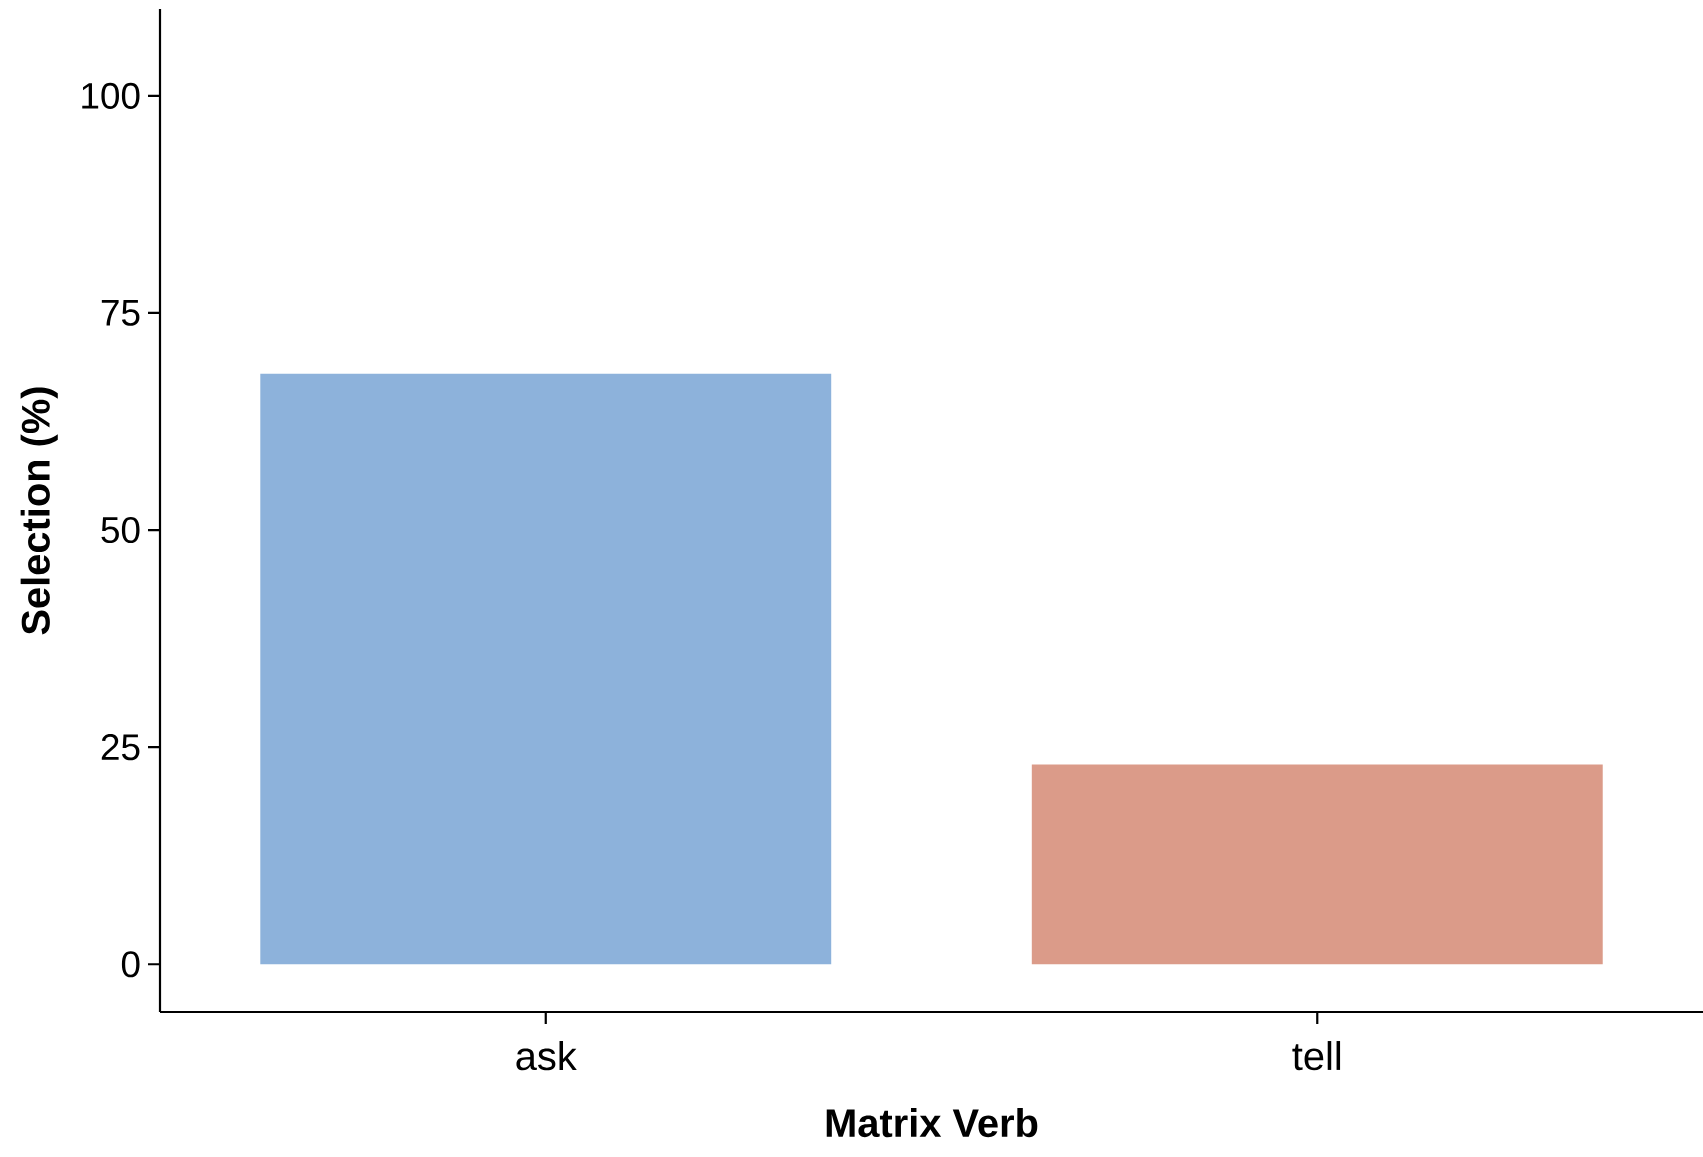 The image size is (1703, 1157). What do you see at coordinates (120, 313) in the screenshot?
I see `y-tick-label: 75` at bounding box center [120, 313].